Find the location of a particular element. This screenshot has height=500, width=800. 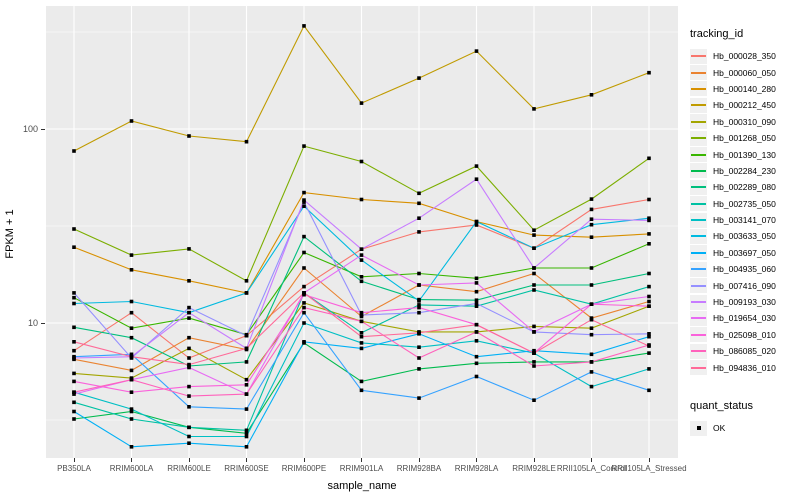

legend-item: Hb_001268_050 is located at coordinates (744, 138).